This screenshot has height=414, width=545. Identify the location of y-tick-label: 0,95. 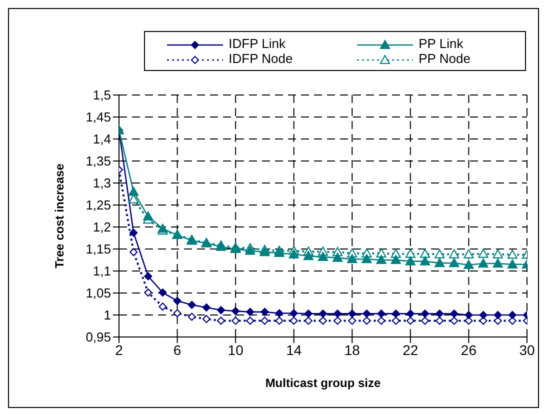
(98, 337).